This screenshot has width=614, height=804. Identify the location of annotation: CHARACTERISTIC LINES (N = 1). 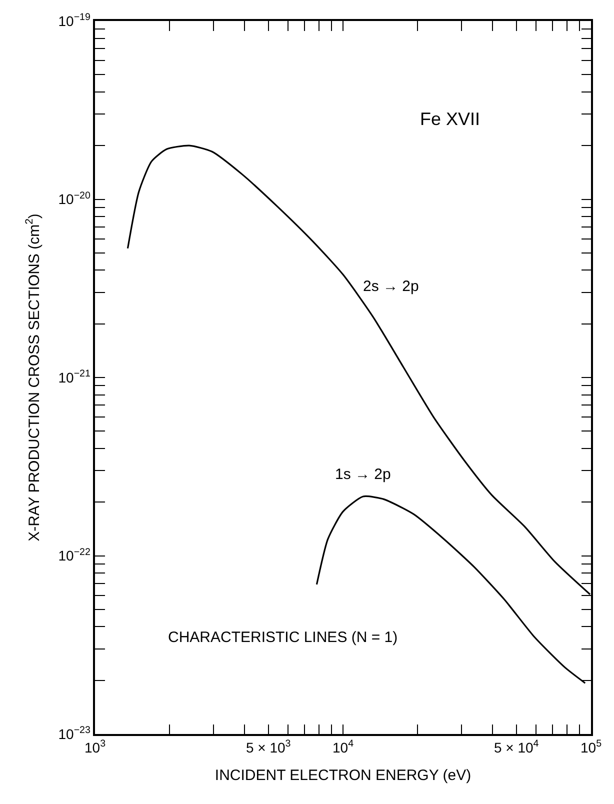
(283, 637).